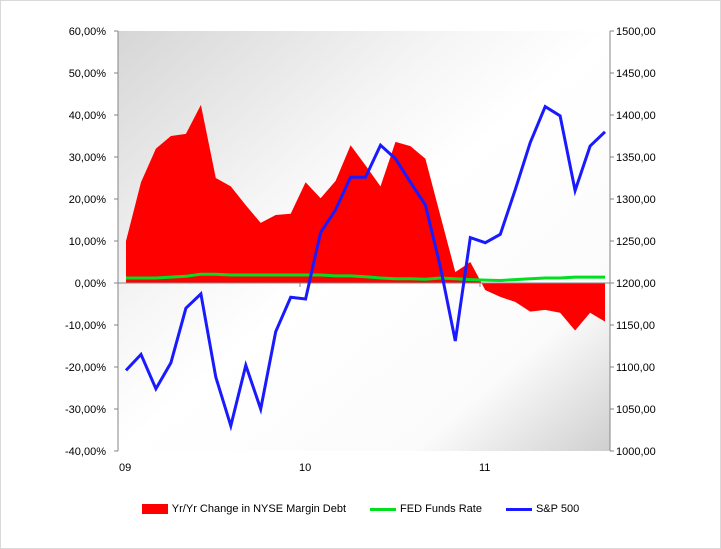 The width and height of the screenshot is (721, 549). Describe the element at coordinates (88, 32) in the screenshot. I see `left-tick-label: 60,00%` at that location.